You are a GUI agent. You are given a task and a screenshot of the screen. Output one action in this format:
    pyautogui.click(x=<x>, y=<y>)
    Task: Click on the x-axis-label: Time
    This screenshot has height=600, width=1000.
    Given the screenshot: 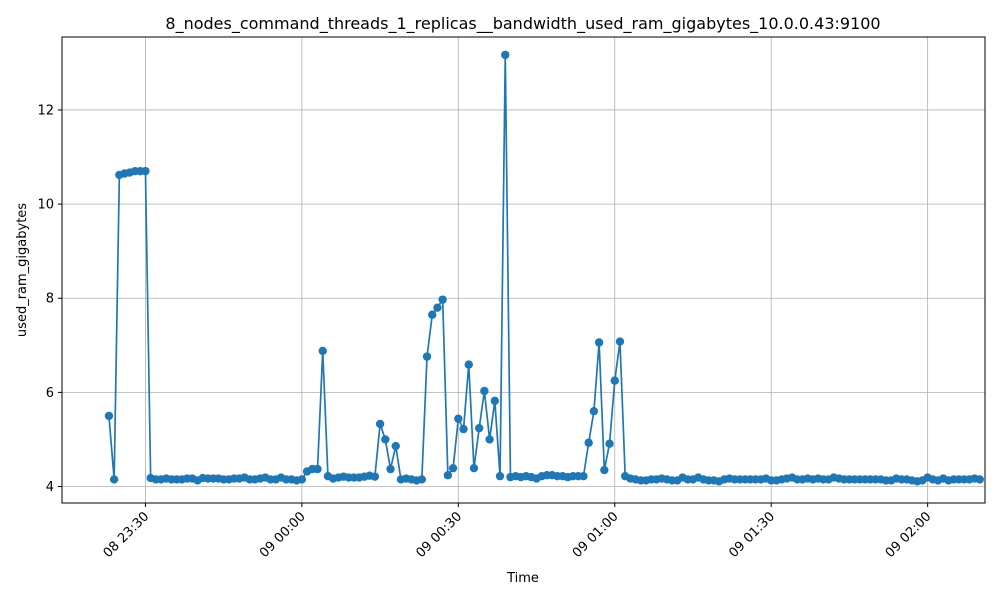 What is the action you would take?
    pyautogui.click(x=522, y=578)
    